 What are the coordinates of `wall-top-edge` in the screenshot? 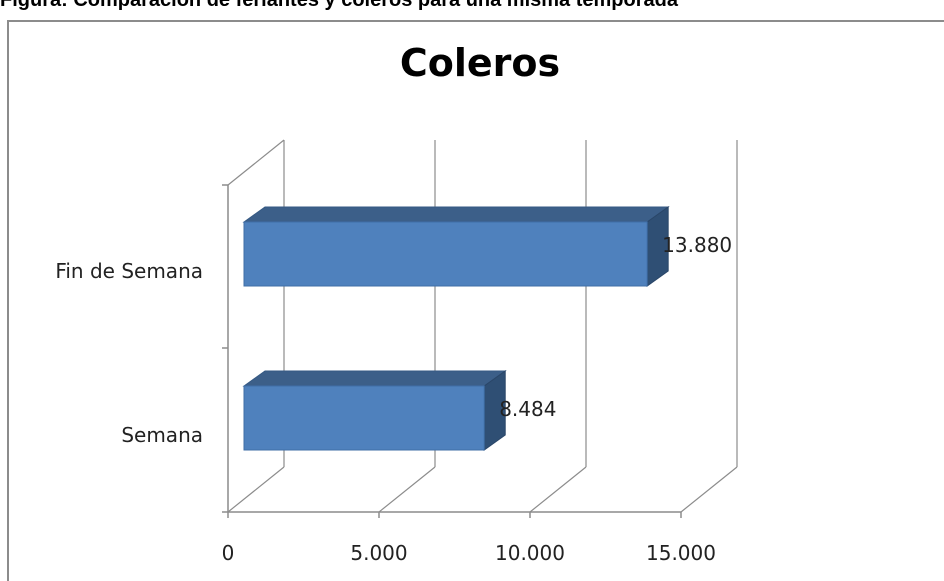 It's located at (256, 162).